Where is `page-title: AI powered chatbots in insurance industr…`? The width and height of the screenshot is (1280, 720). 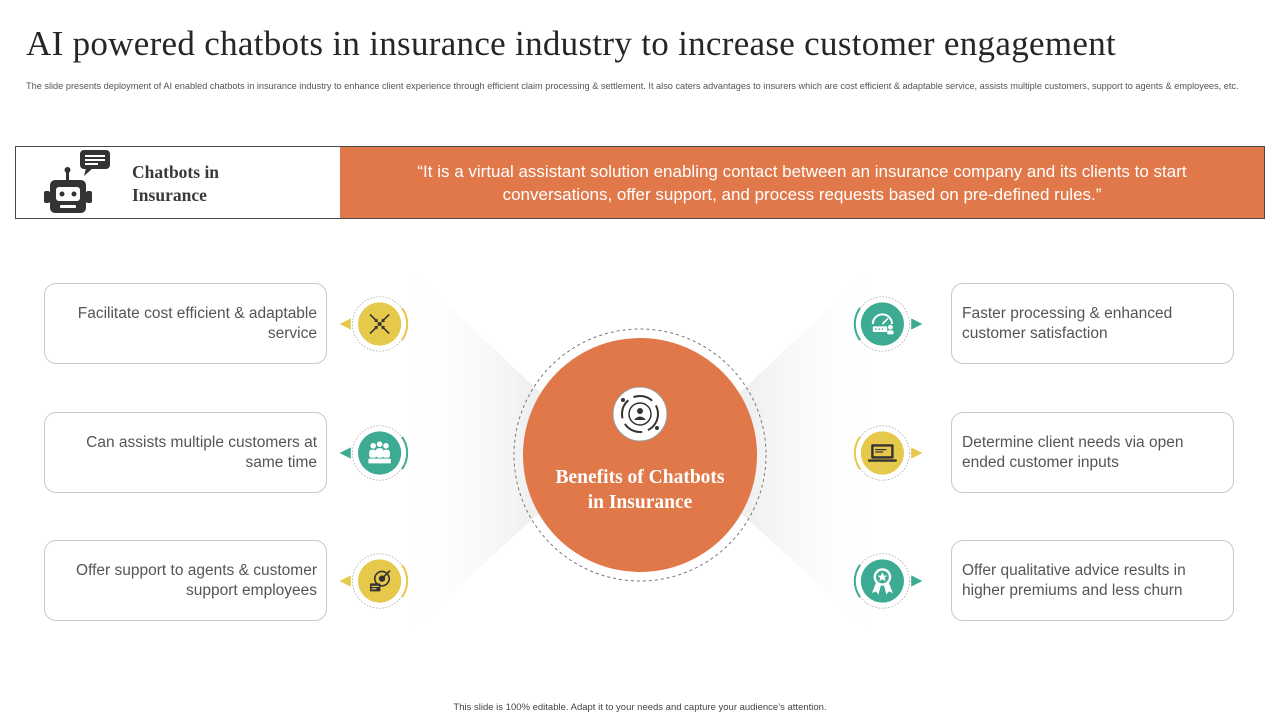 page-title: AI powered chatbots in insurance industr… is located at coordinates (571, 43).